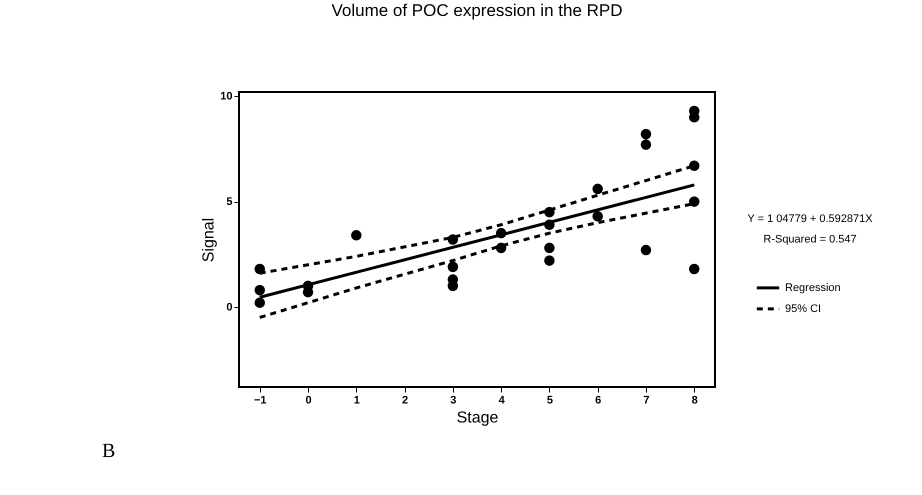 Image resolution: width=922 pixels, height=495 pixels. I want to click on x-tick-label: −1, so click(260, 400).